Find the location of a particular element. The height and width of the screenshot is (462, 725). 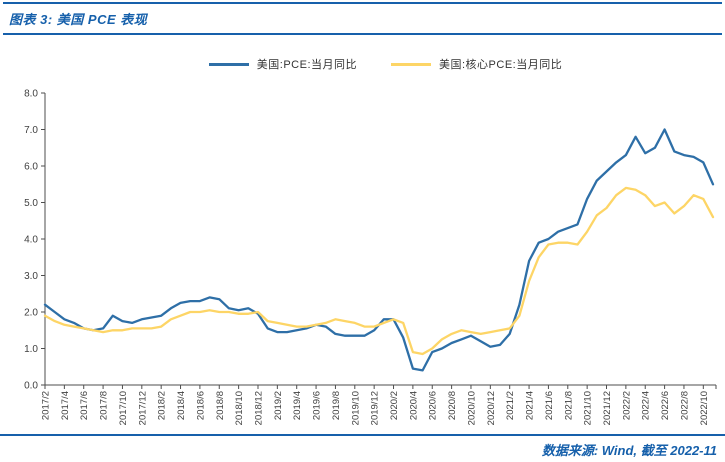

y-tick-label: 5.0 is located at coordinates (31, 203).